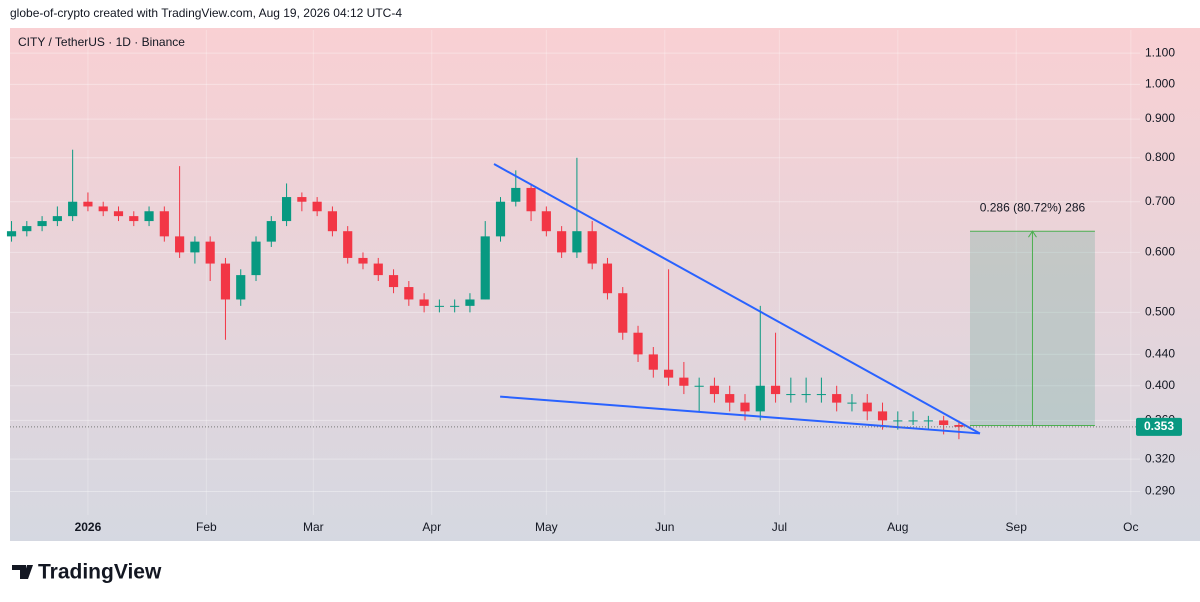 This screenshot has width=1200, height=602. What do you see at coordinates (88, 527) in the screenshot?
I see `x-tick-label: 2026` at bounding box center [88, 527].